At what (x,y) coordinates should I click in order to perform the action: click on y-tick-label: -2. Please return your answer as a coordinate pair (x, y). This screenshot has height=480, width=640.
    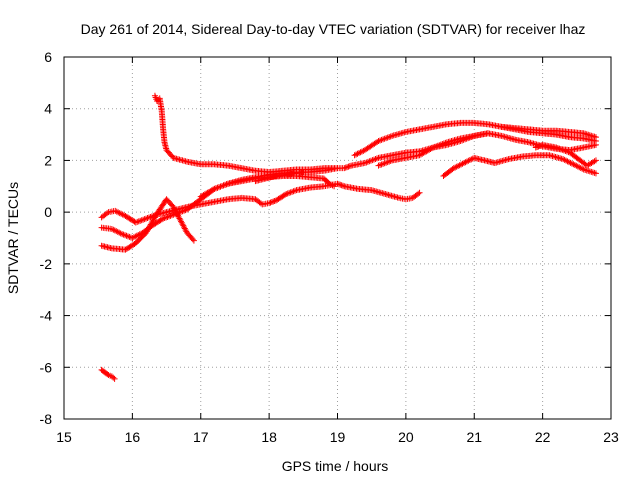
    Looking at the image, I should click on (46, 264).